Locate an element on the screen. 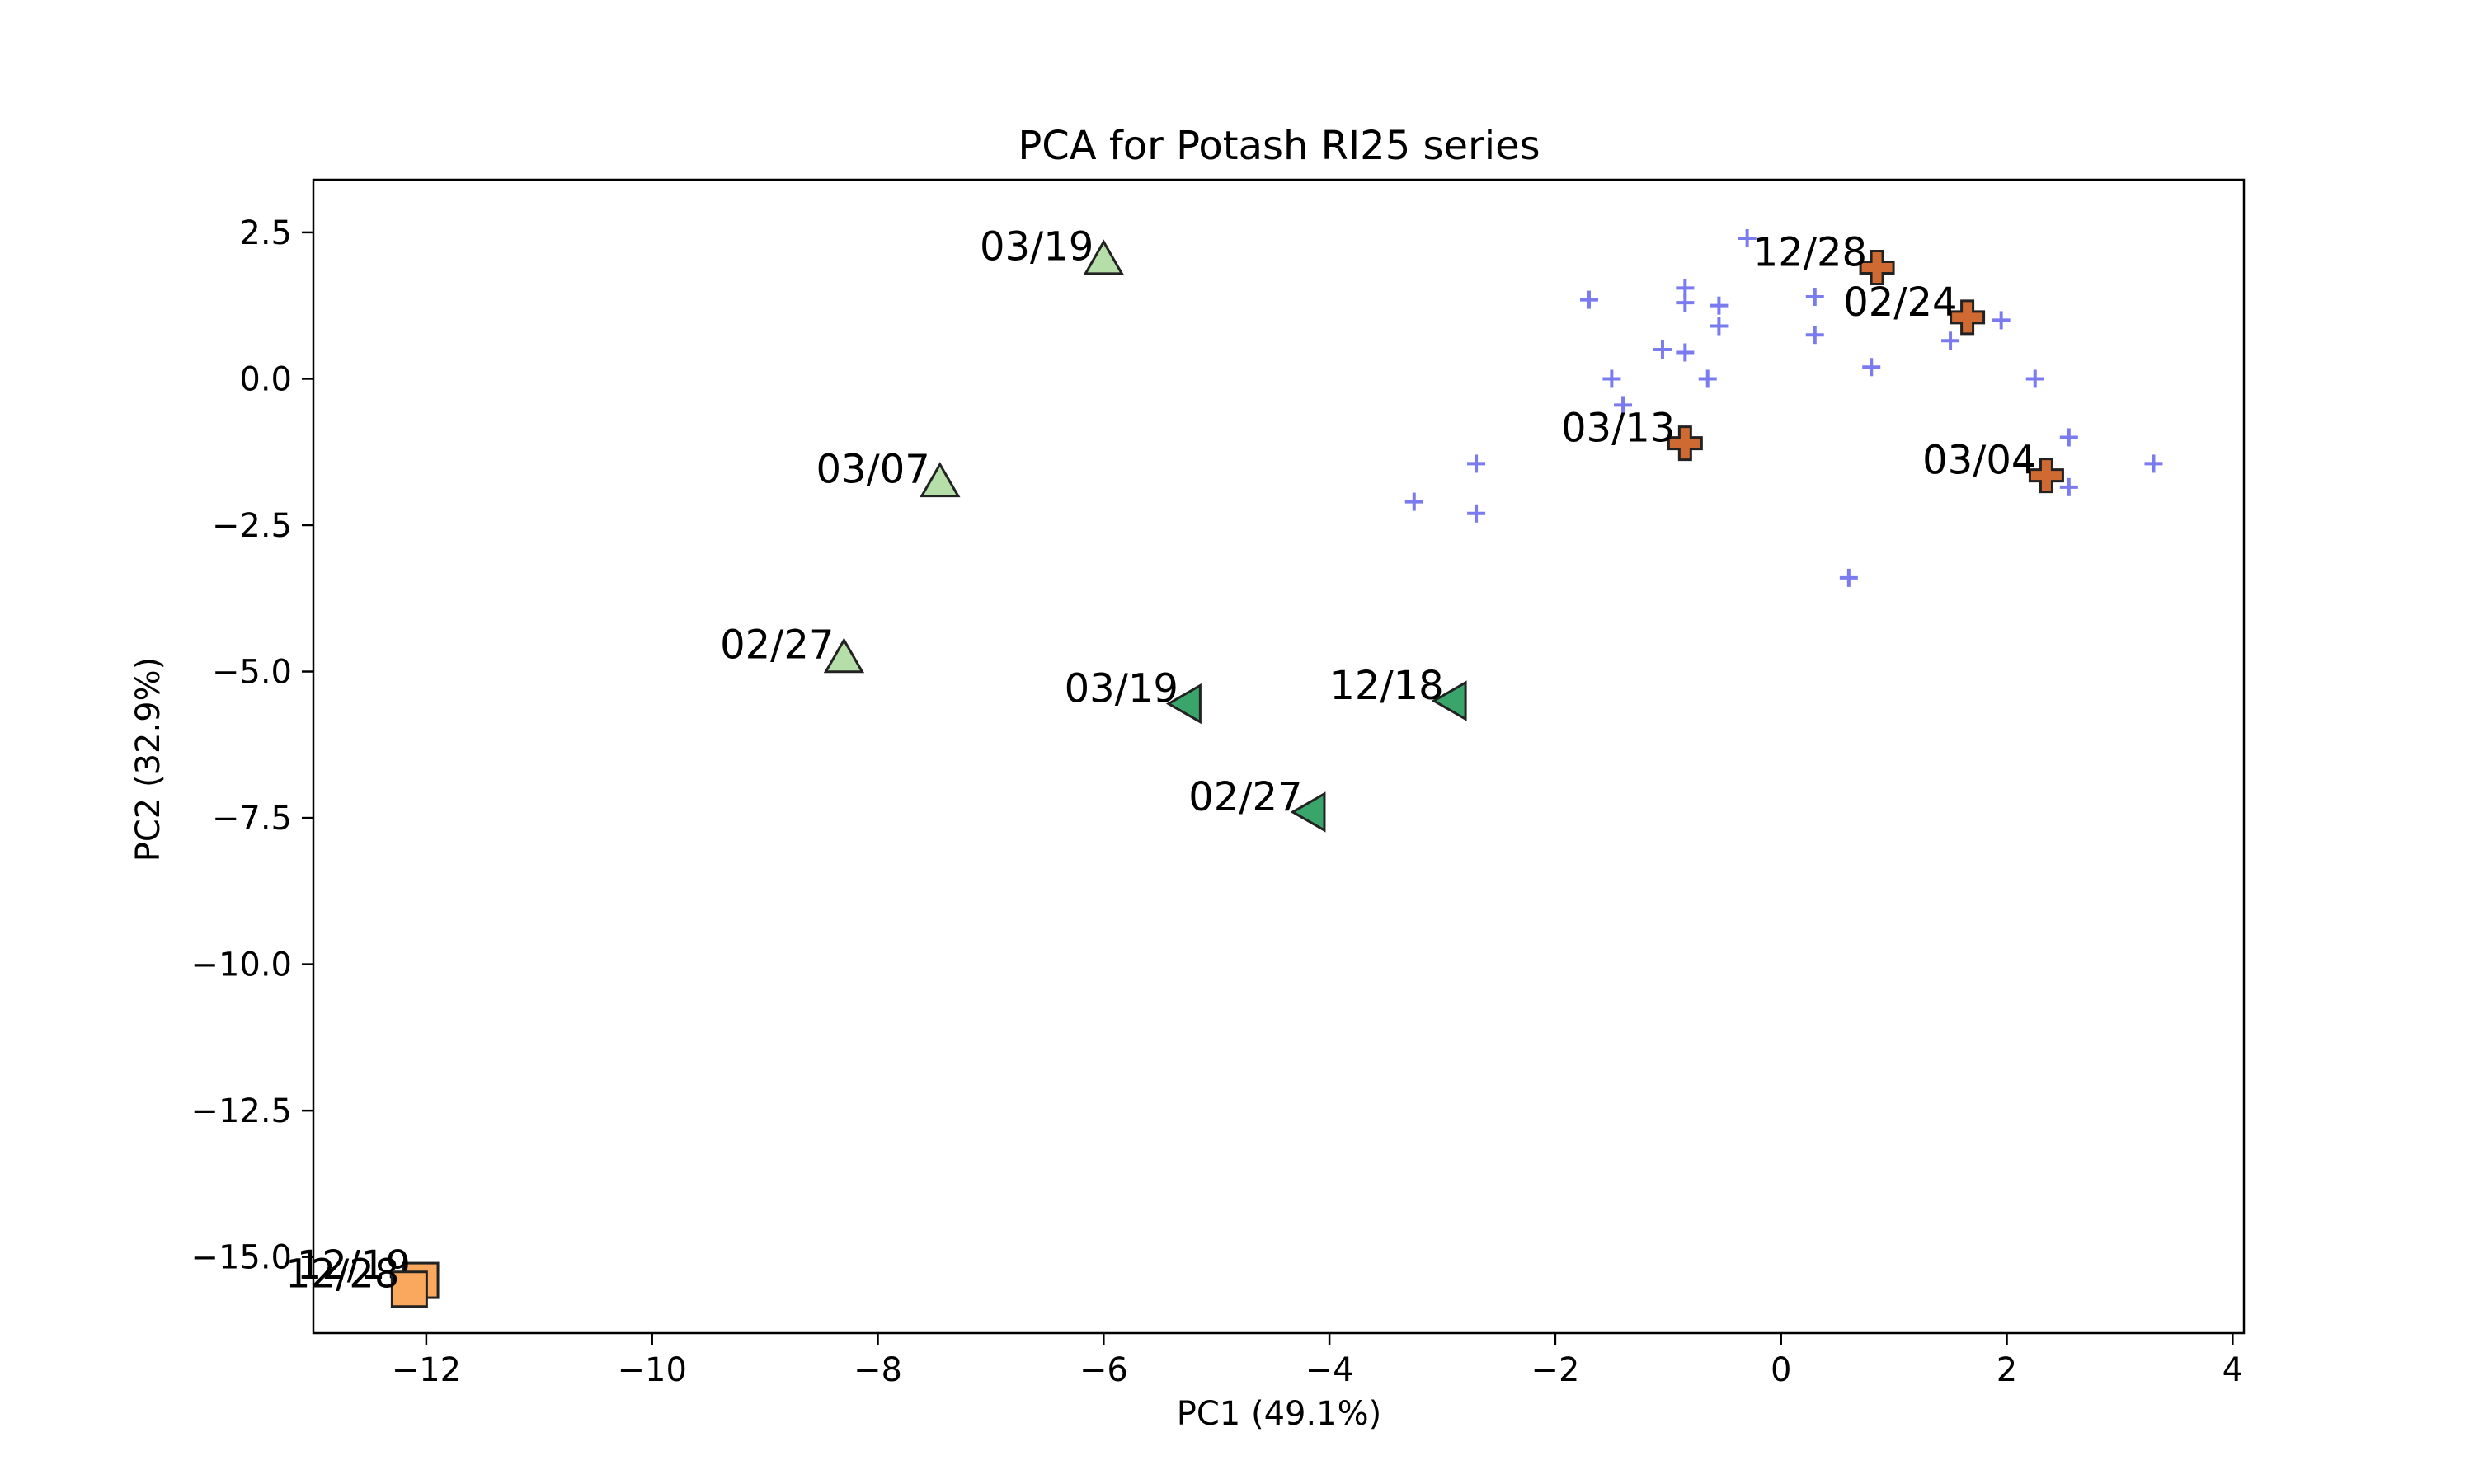 Image resolution: width=2474 pixels, height=1484 pixels. point-label: 03/07 is located at coordinates (872, 469).